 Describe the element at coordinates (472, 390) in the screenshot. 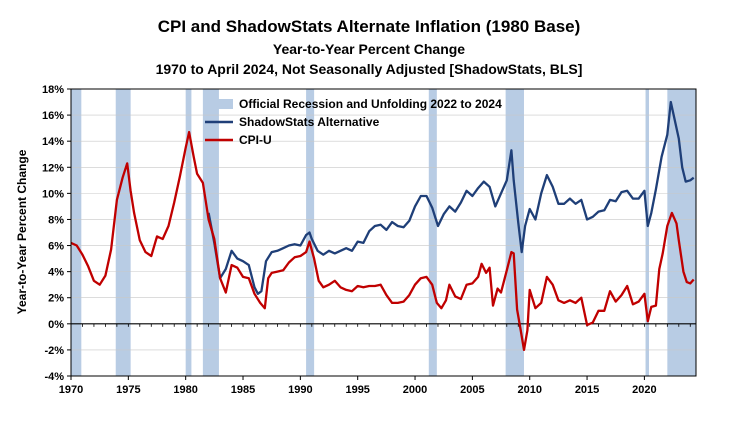

I see `x-tick-label: 2005` at that location.